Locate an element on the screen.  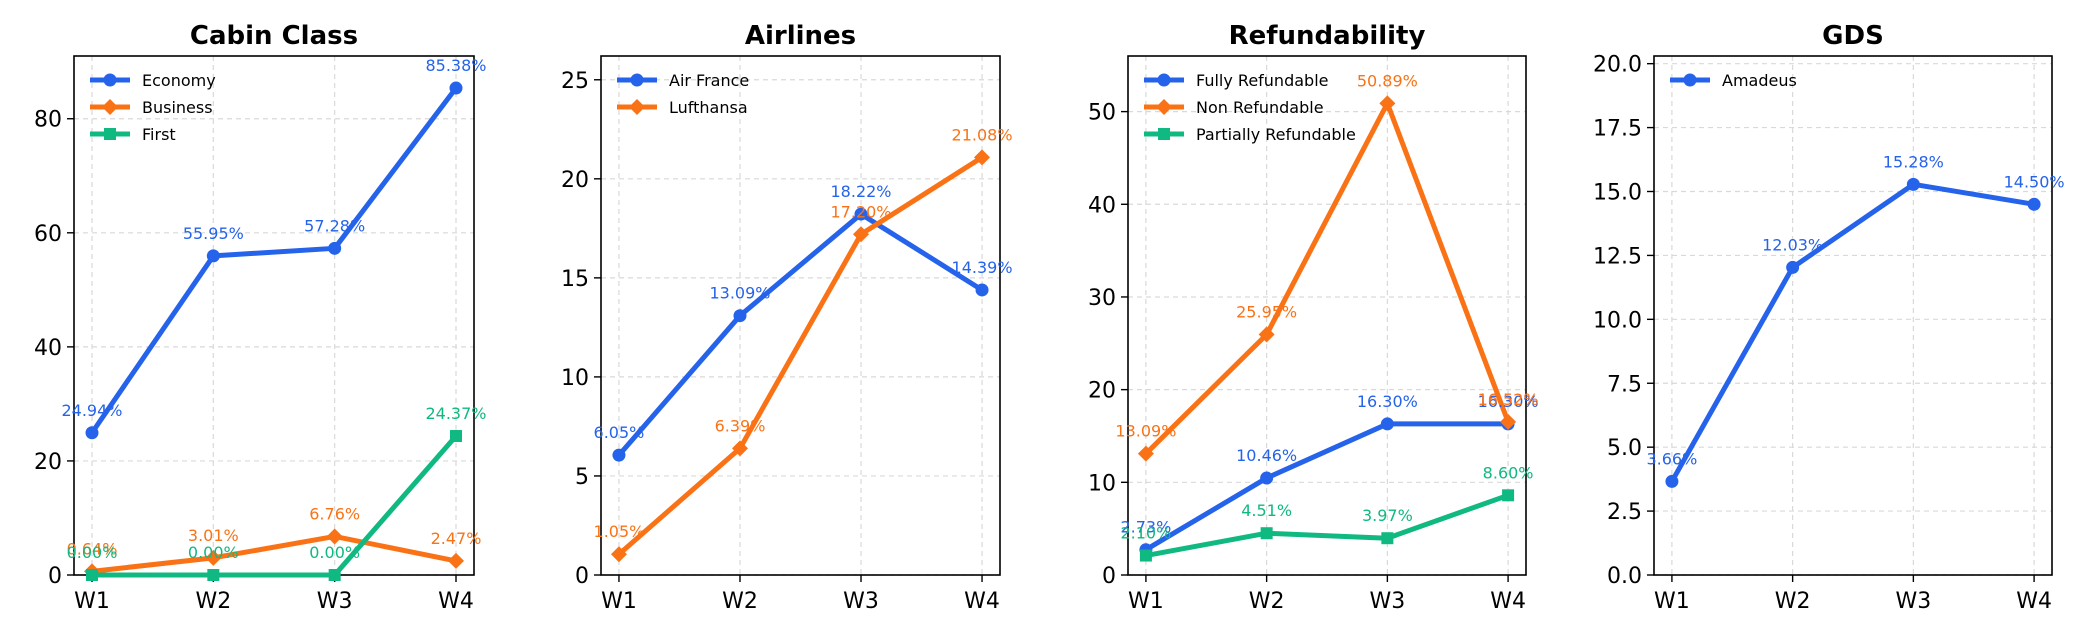
chart-title: Cabin Class is located at coordinates (274, 36).